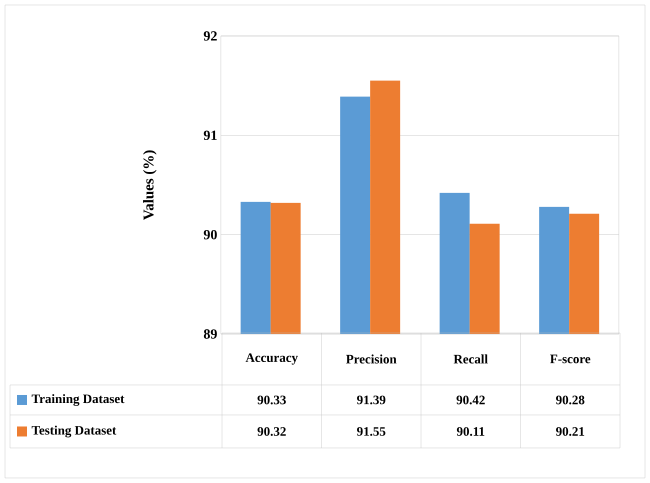 Image resolution: width=650 pixels, height=483 pixels. I want to click on legend-label: Testing Dataset, so click(74, 432).